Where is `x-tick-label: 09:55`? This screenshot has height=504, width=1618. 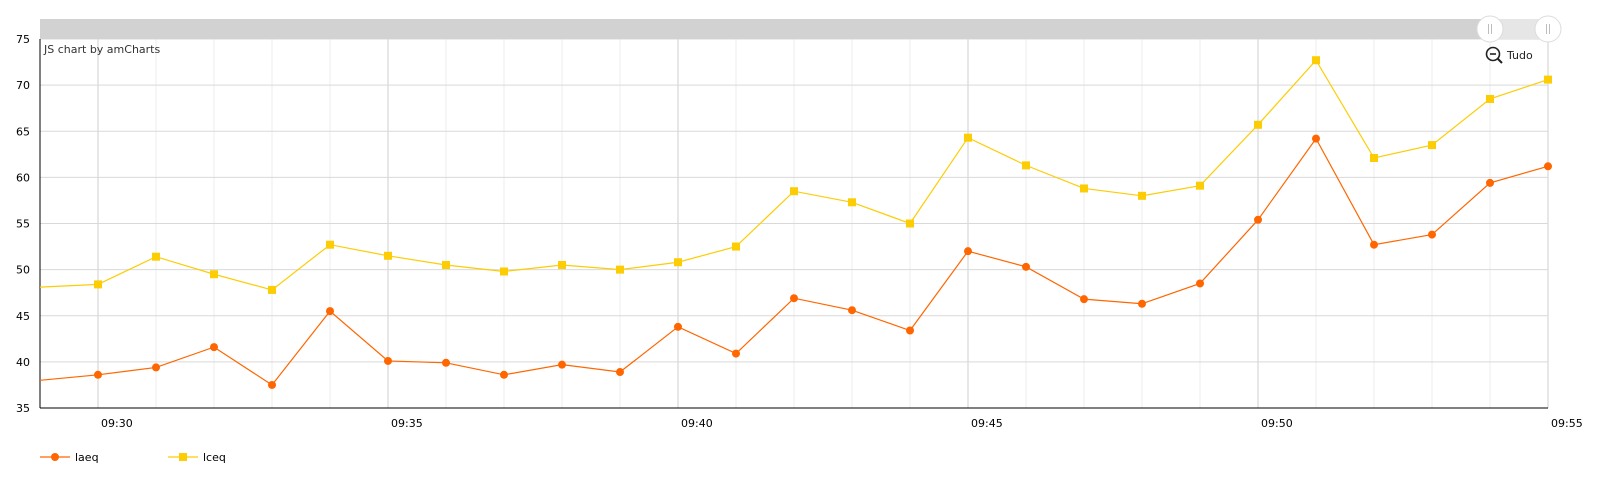 x-tick-label: 09:55 is located at coordinates (1567, 423).